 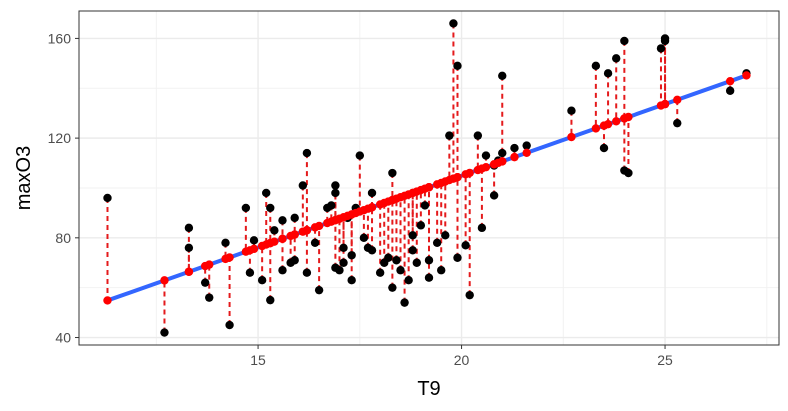 I want to click on x-axis-title: T9, so click(x=428, y=389).